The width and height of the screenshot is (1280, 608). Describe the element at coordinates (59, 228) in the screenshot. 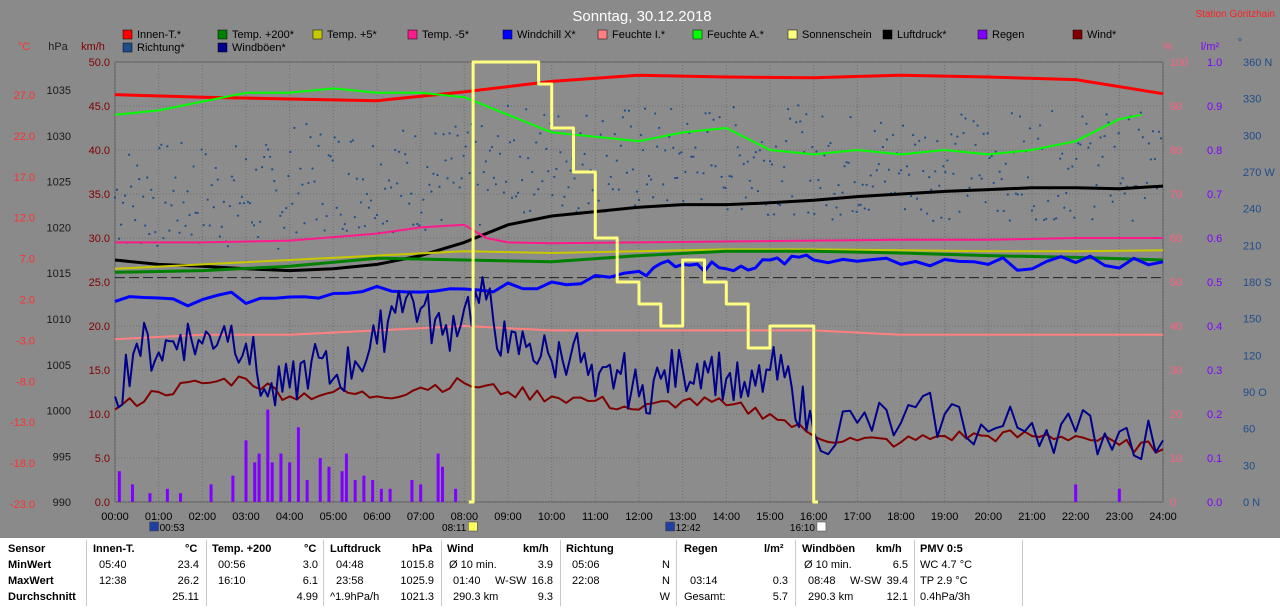

I see `pressure-tick: 1020` at that location.